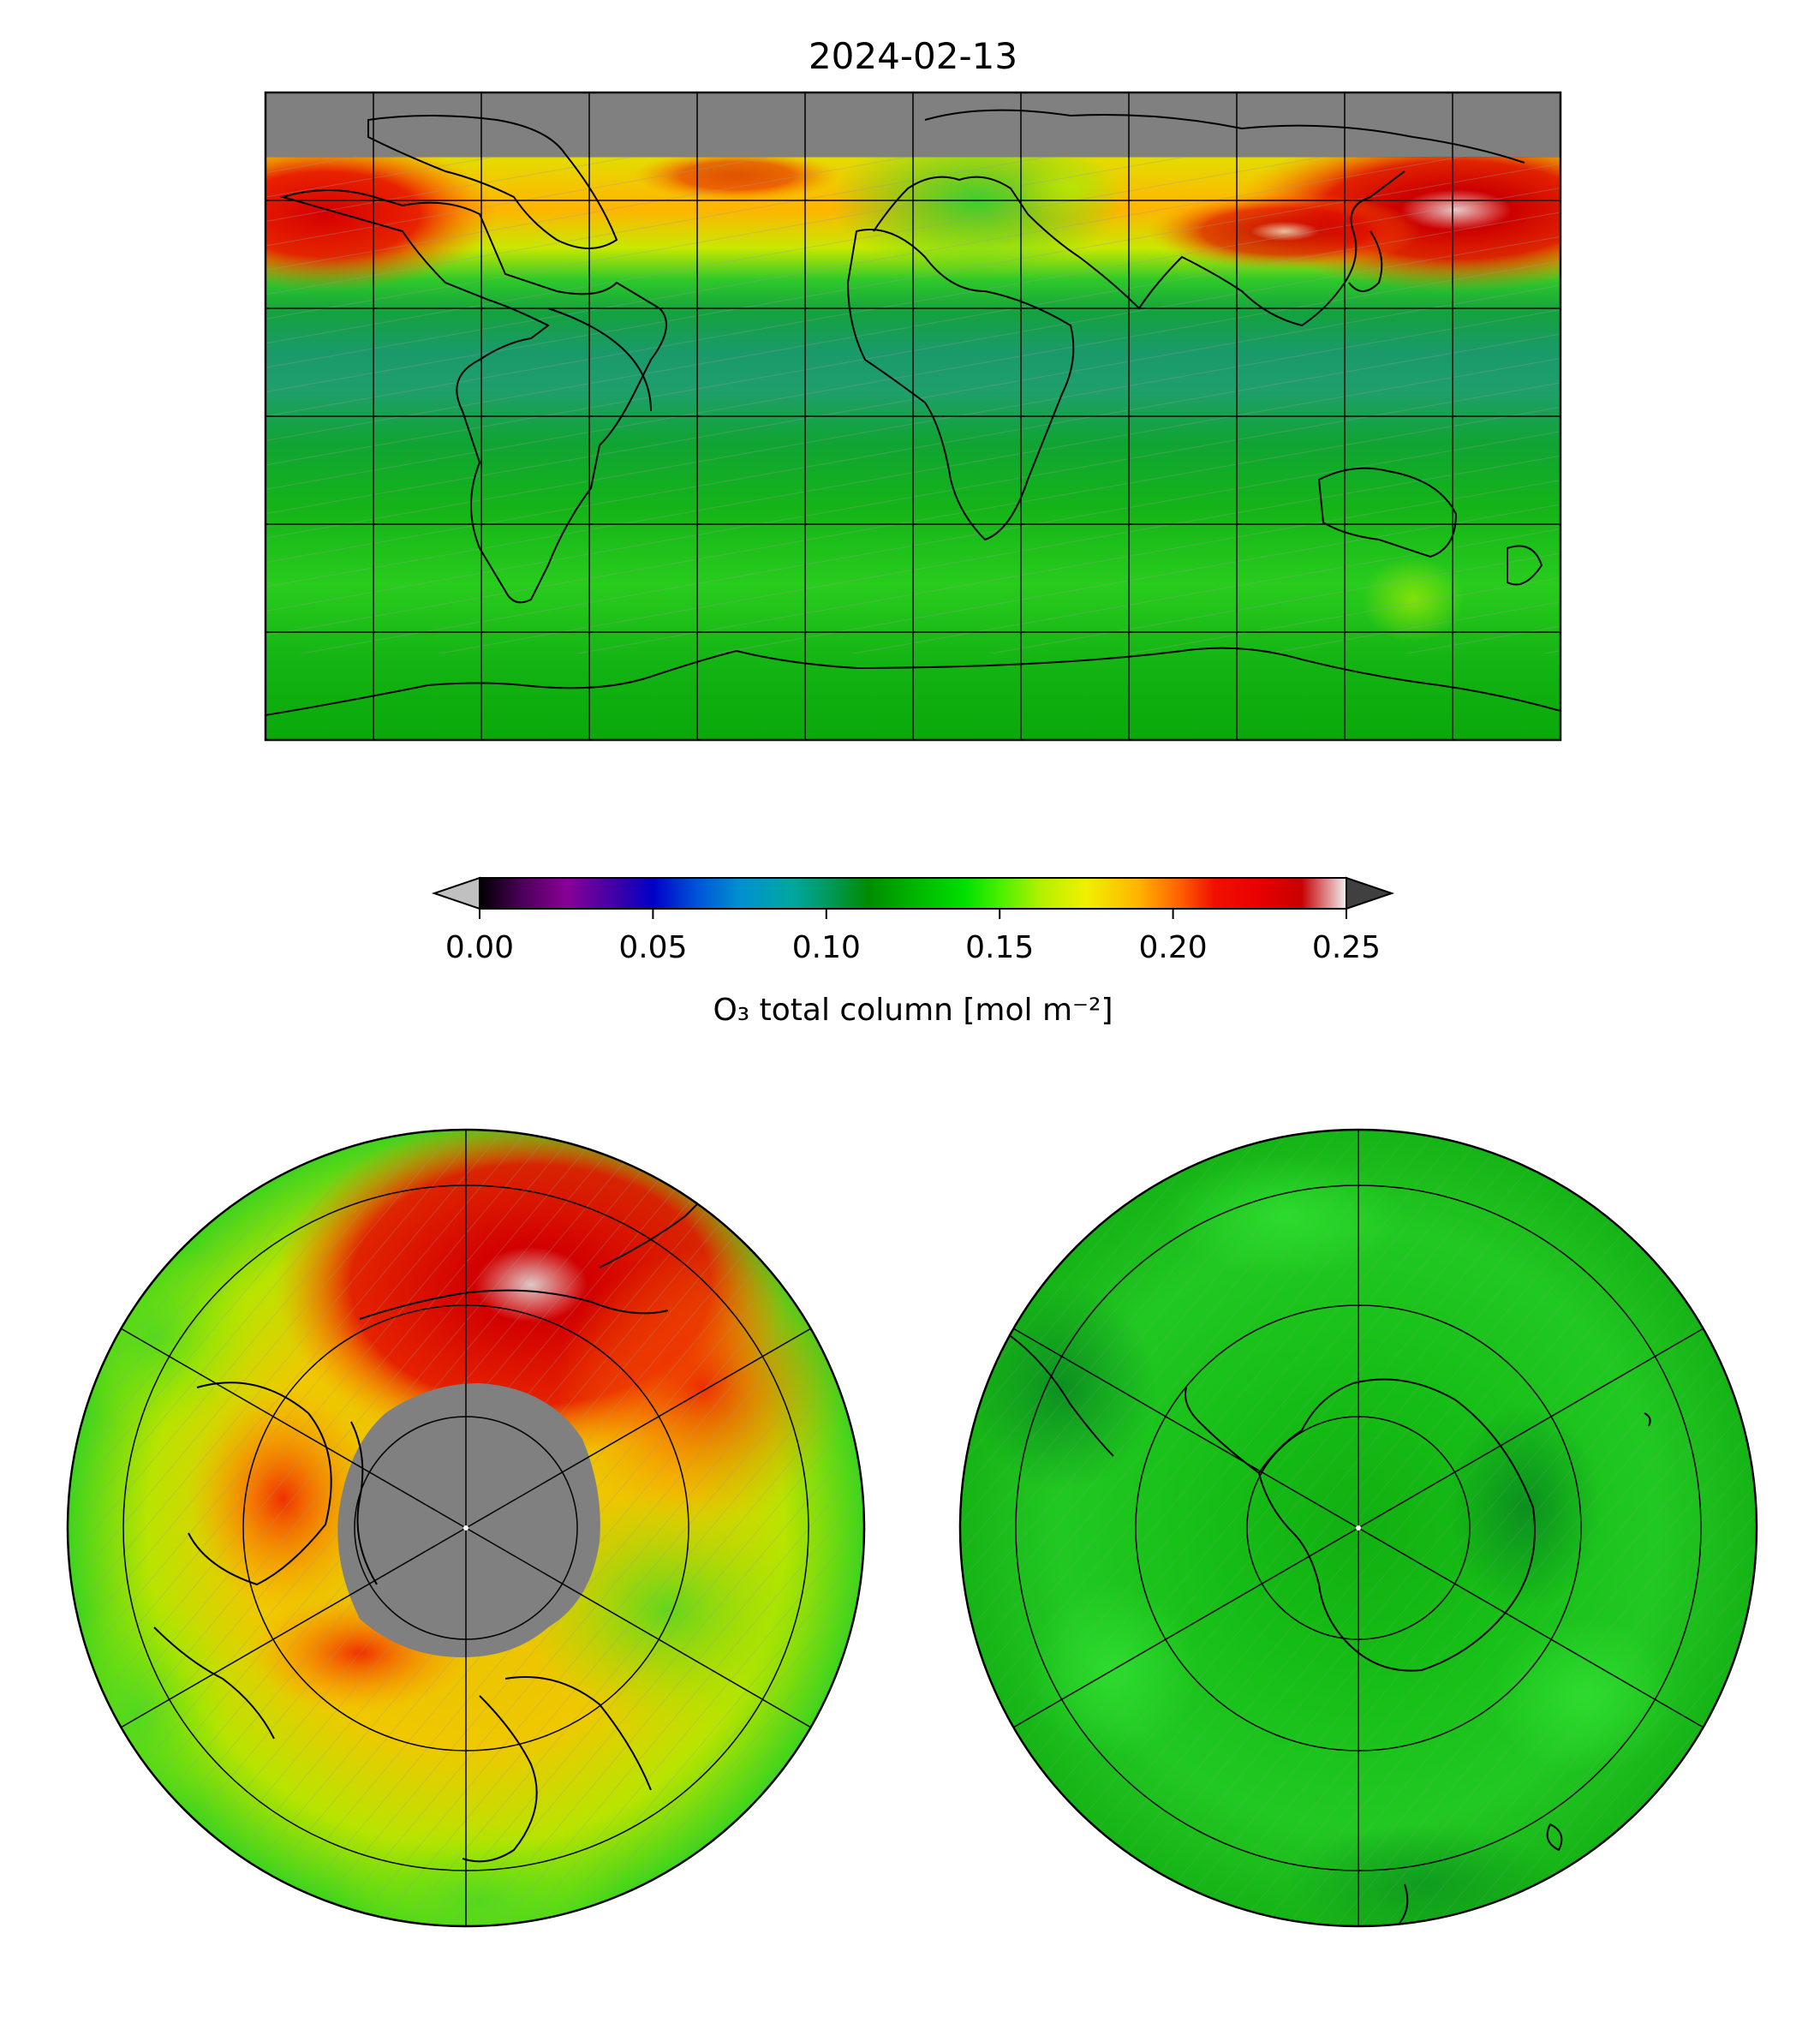  Describe the element at coordinates (468, 1520) in the screenshot. I see `north-missing-data` at that location.